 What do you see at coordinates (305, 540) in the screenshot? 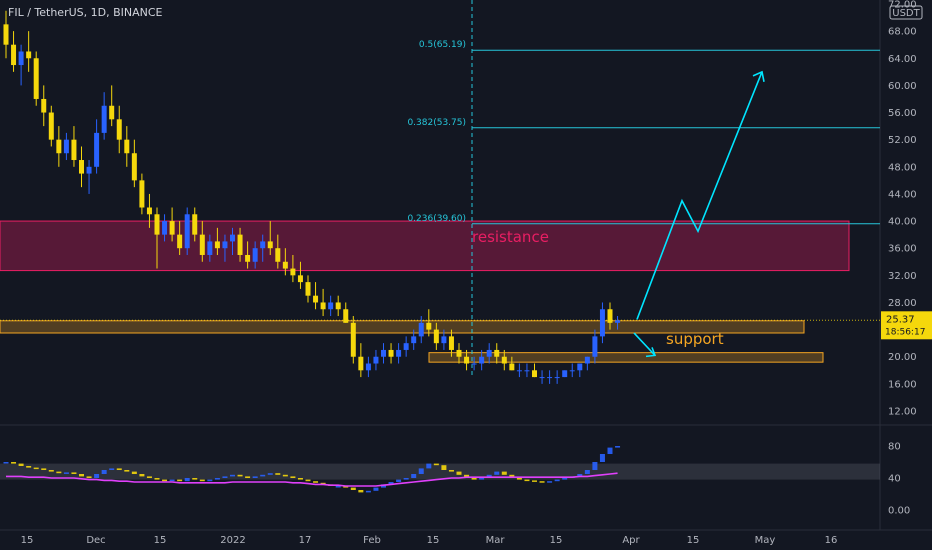
I see `x-tick-label: 17` at bounding box center [305, 540].